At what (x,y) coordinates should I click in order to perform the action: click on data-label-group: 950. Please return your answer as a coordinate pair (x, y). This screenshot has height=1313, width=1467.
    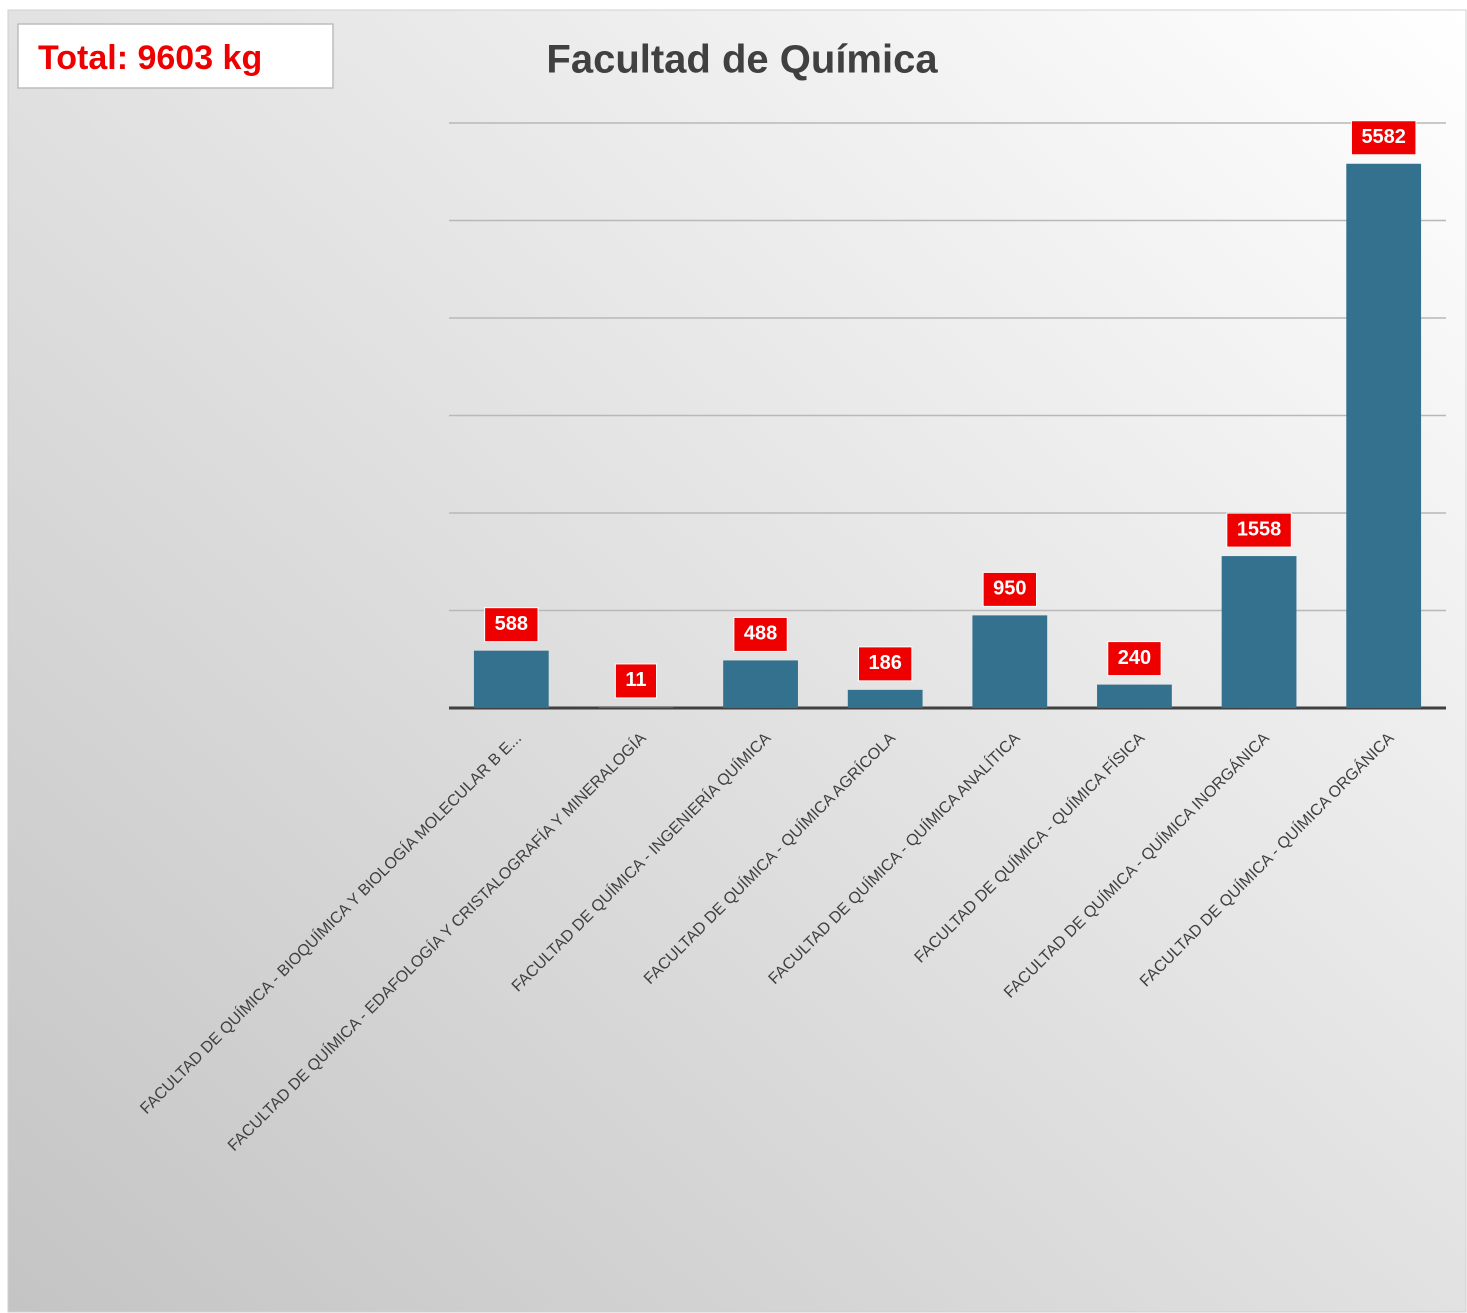
    Looking at the image, I should click on (1009, 589).